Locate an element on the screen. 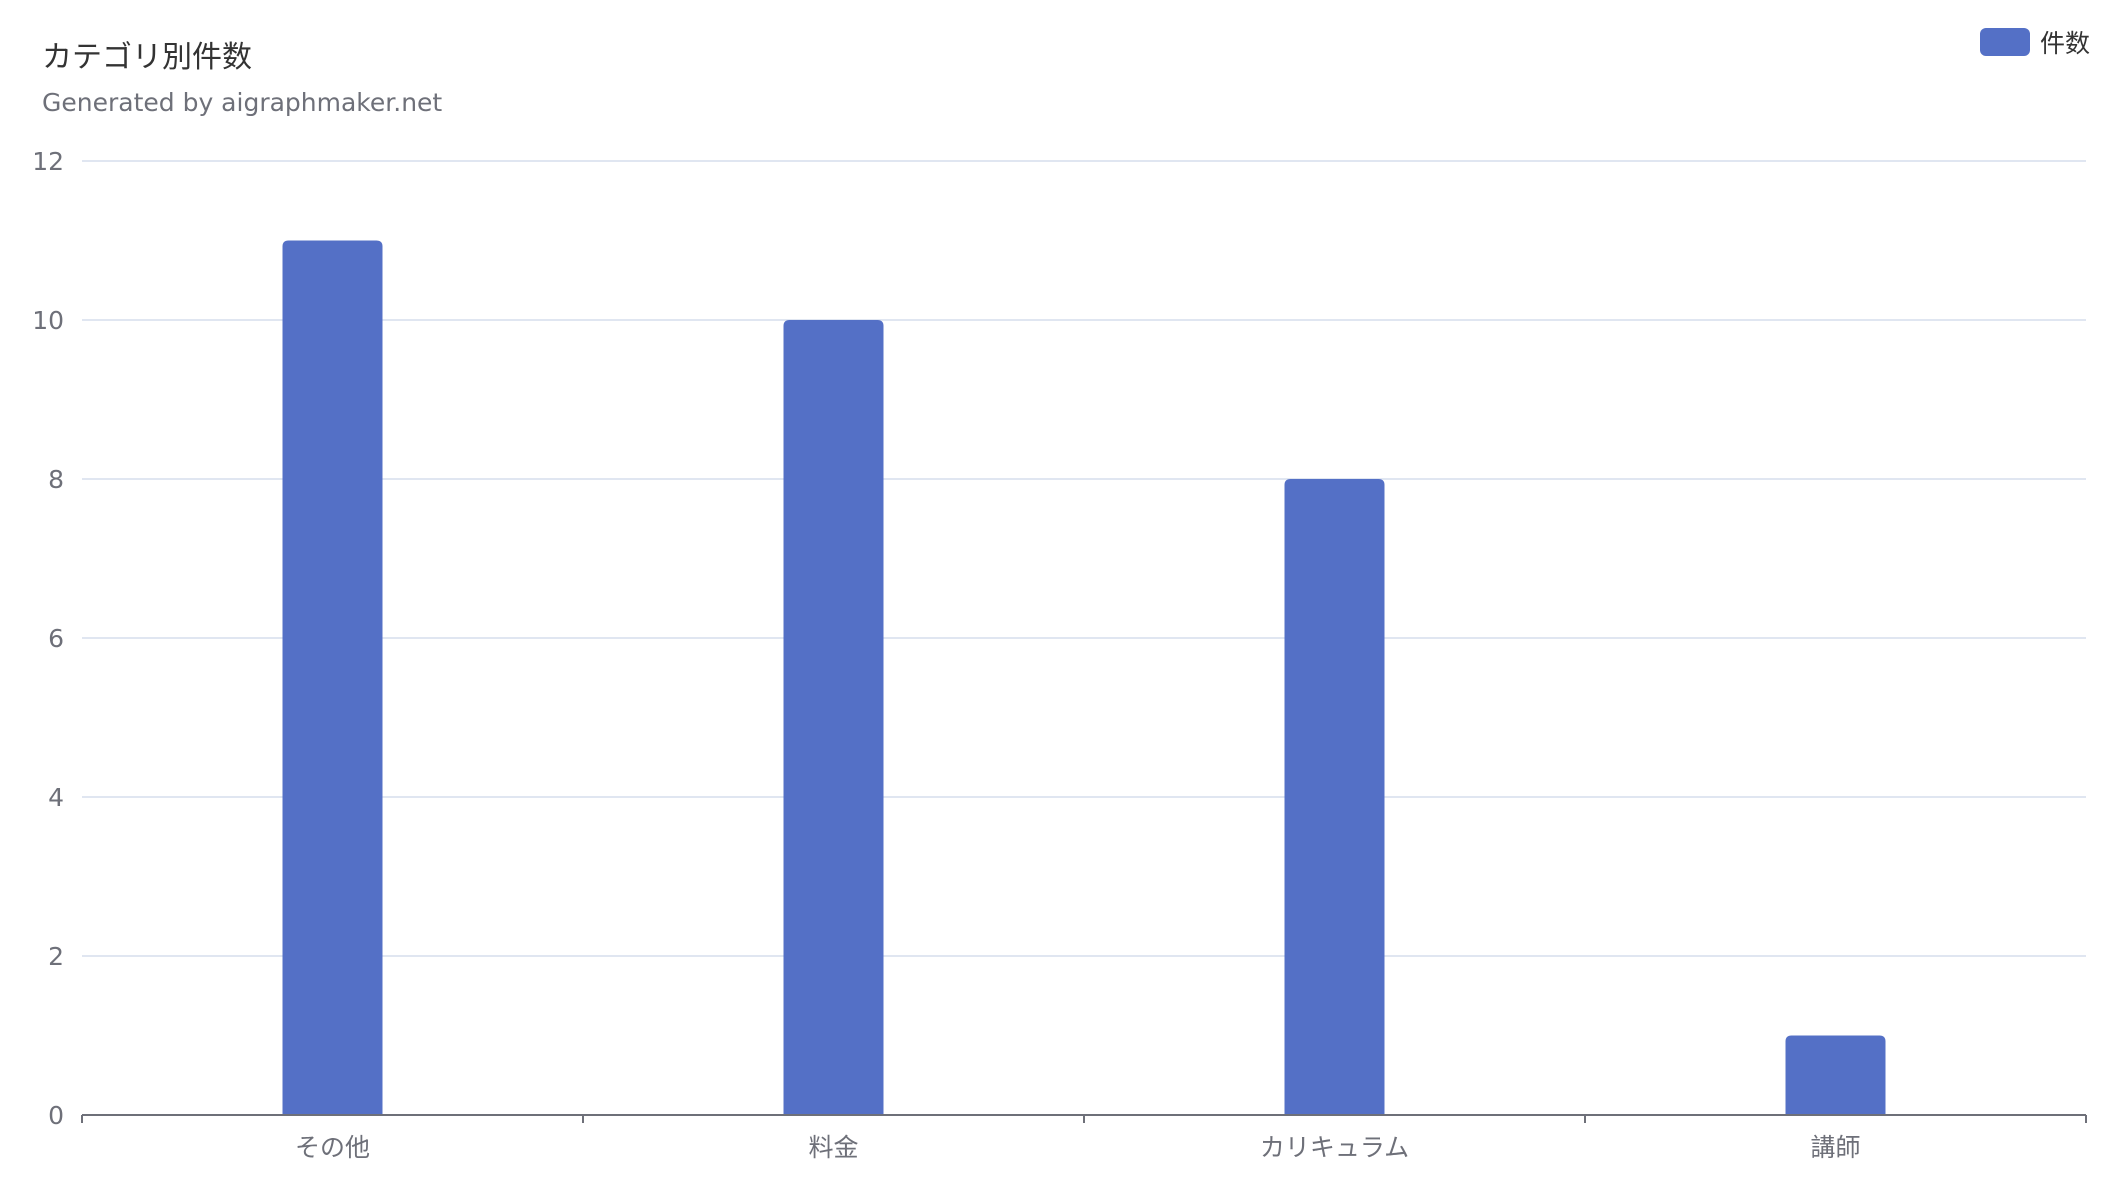  legend-label: 件数 is located at coordinates (2064, 43).